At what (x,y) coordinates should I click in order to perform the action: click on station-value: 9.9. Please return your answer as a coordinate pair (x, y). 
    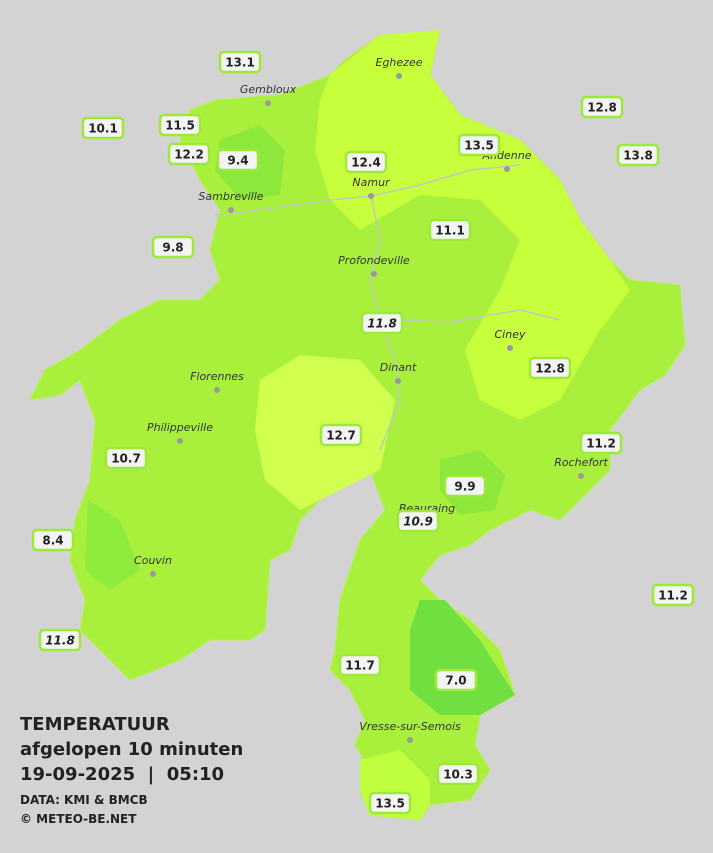
    Looking at the image, I should click on (464, 487).